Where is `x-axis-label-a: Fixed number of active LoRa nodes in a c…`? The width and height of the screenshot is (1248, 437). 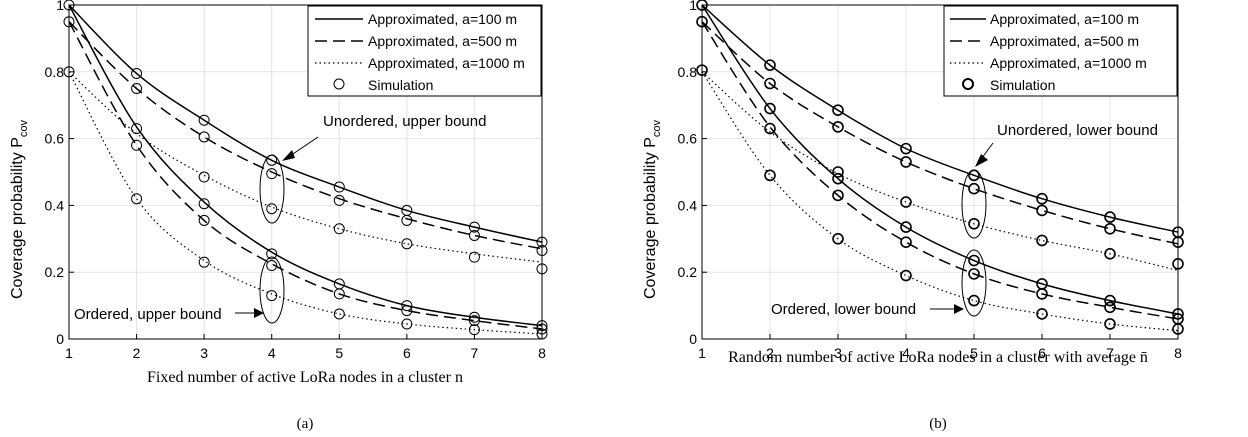 x-axis-label-a: Fixed number of active LoRa nodes in a c… is located at coordinates (305, 377).